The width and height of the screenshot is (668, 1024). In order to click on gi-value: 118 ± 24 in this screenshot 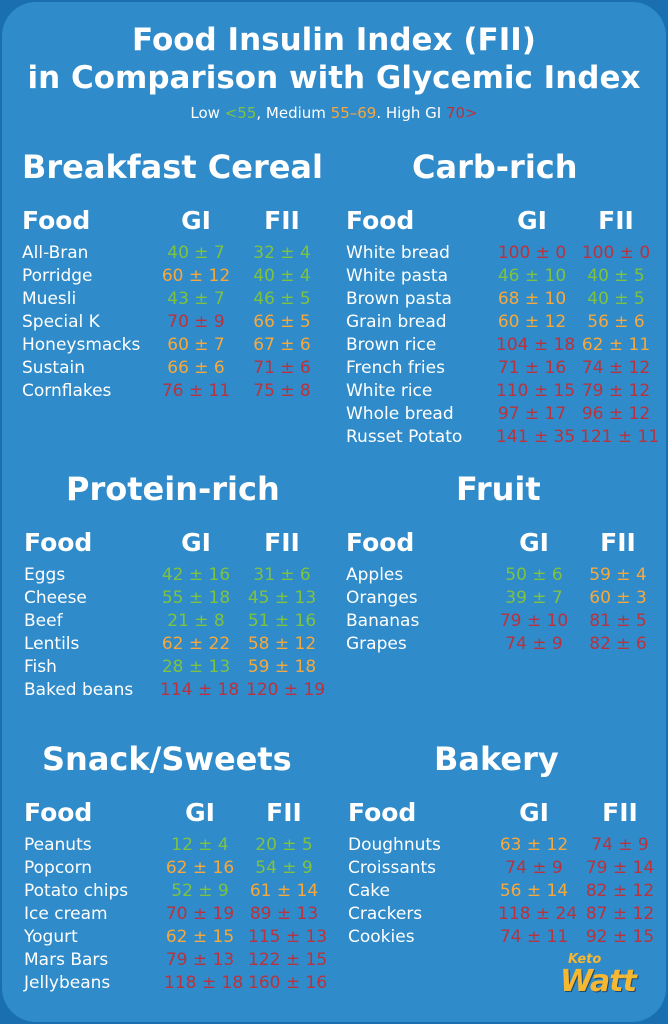, I will do `click(538, 914)`.